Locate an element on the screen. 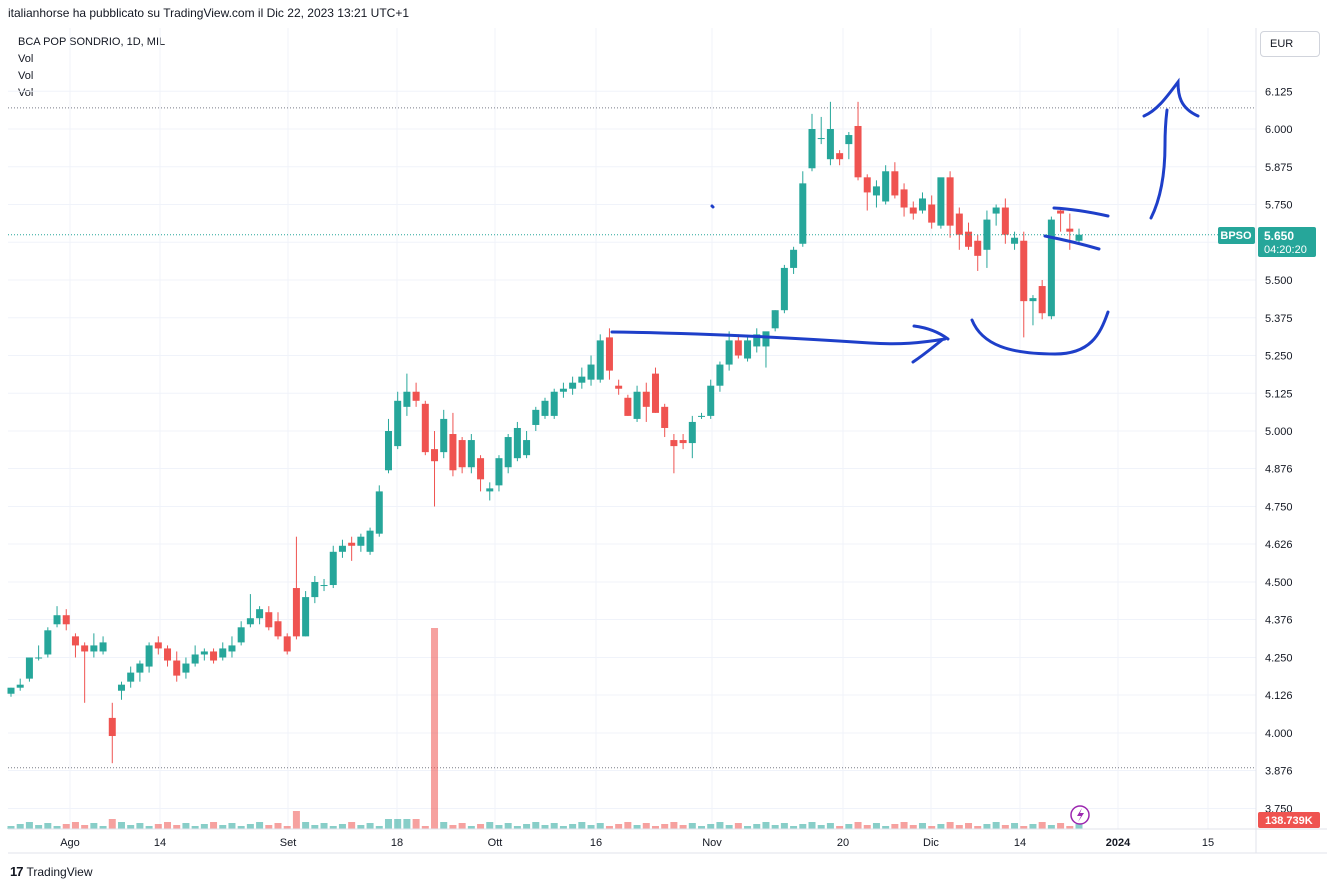 The width and height of the screenshot is (1335, 891). price-badge: BPSO 5.650 04:20:20 is located at coordinates (1267, 242).